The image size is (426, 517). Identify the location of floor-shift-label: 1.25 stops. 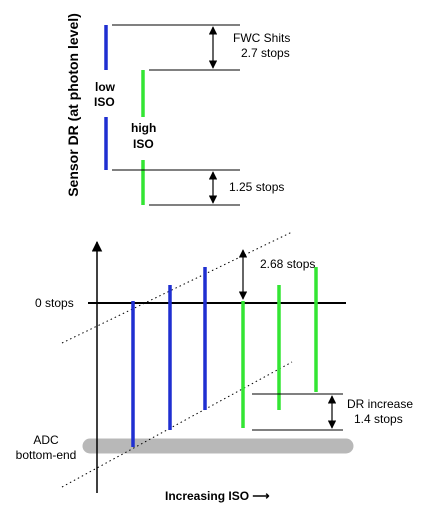
(256, 187).